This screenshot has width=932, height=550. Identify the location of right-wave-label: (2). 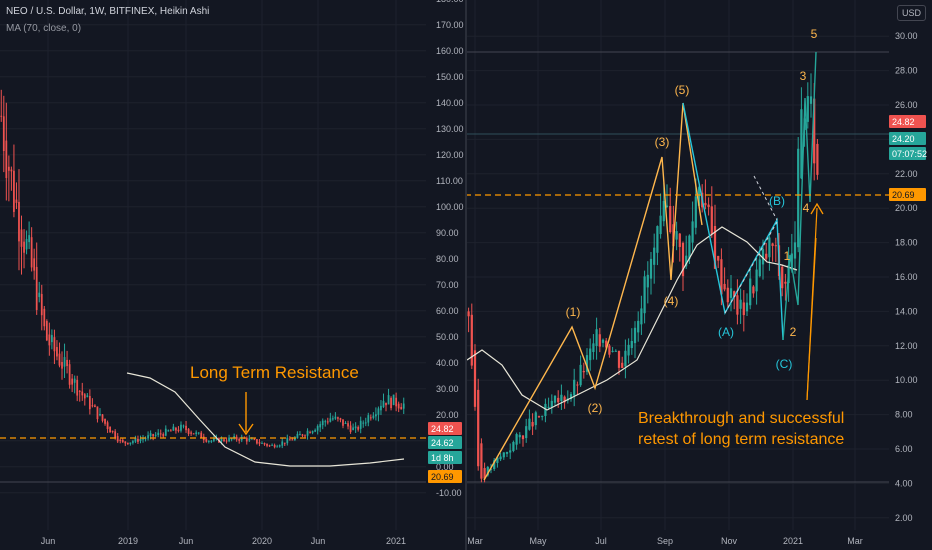
(595, 408).